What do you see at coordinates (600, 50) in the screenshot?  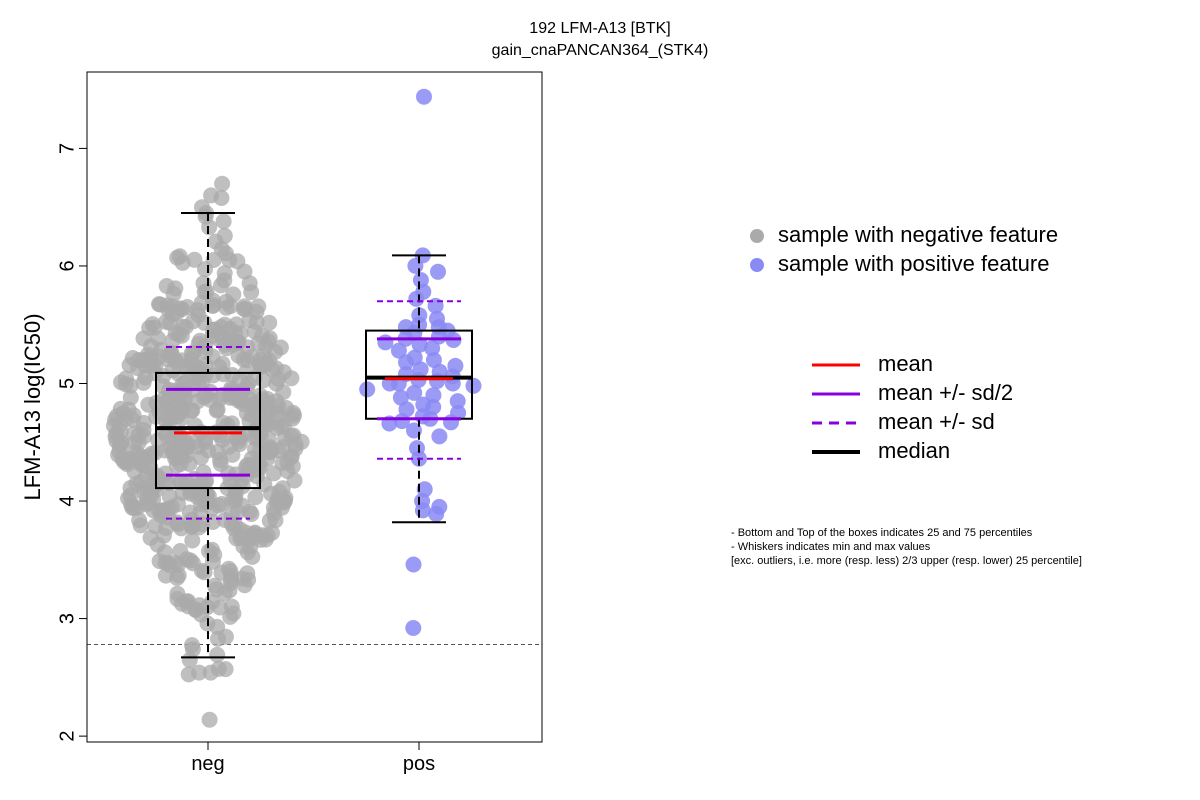 I see `chart-subtitle: gain_cnaPANCAN364_(STK4)` at bounding box center [600, 50].